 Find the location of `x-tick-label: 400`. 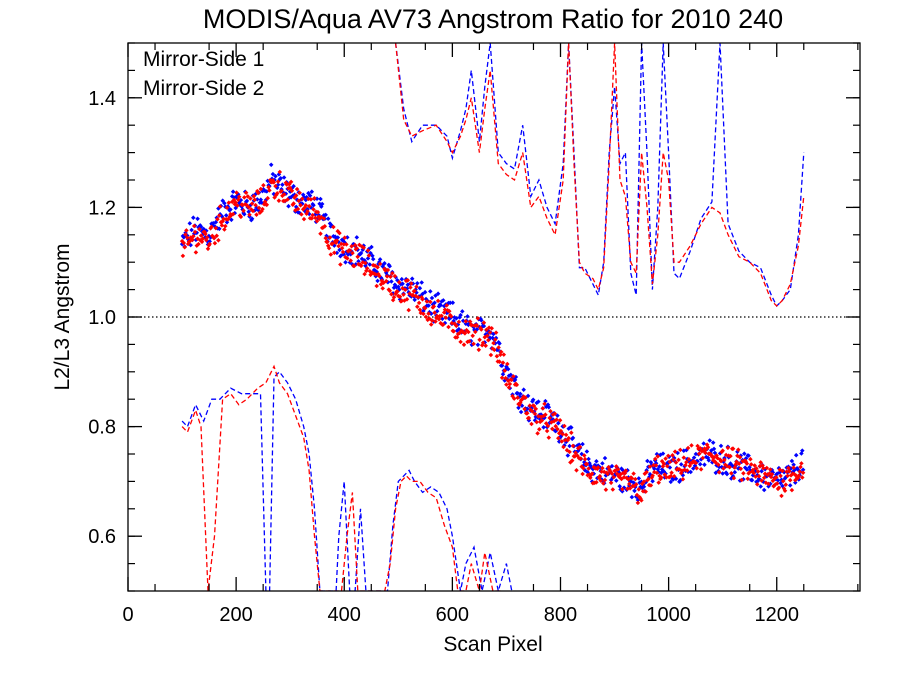

x-tick-label: 400 is located at coordinates (344, 615).